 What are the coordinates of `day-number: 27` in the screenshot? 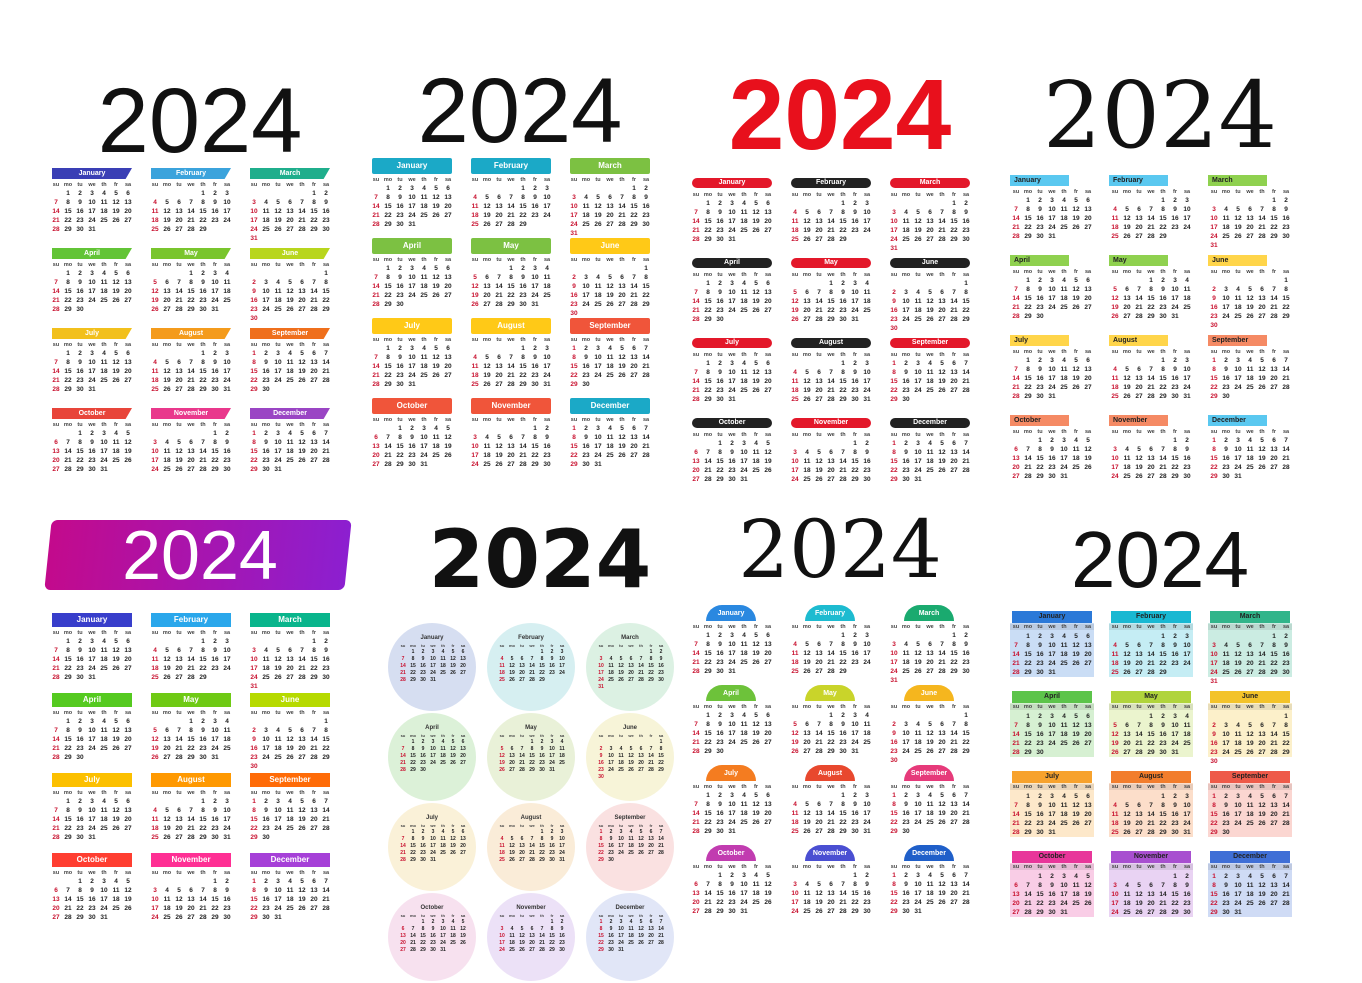 It's located at (1151, 476).